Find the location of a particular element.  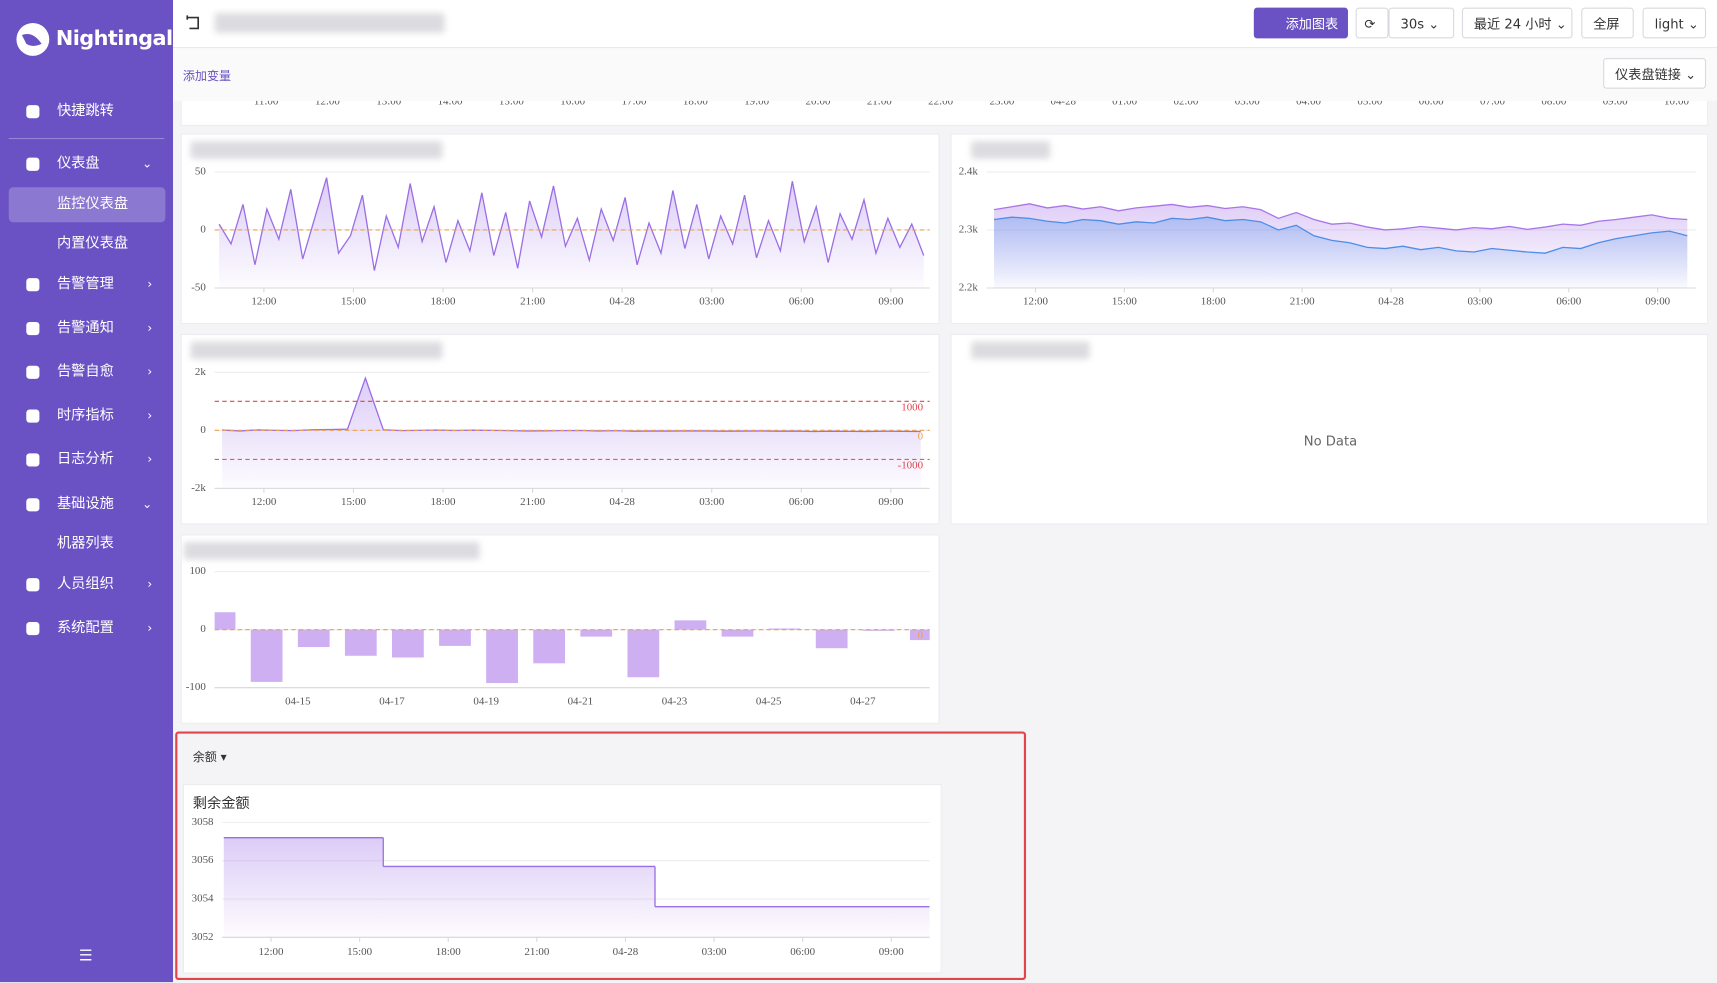

menu-item: 仪表盘 ⌄ is located at coordinates (87, 164).